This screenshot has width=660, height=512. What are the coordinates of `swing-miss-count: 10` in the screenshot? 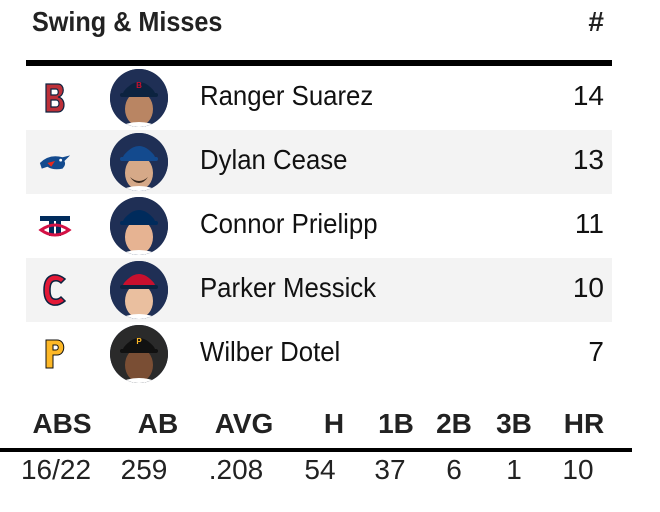 It's located at (588, 287).